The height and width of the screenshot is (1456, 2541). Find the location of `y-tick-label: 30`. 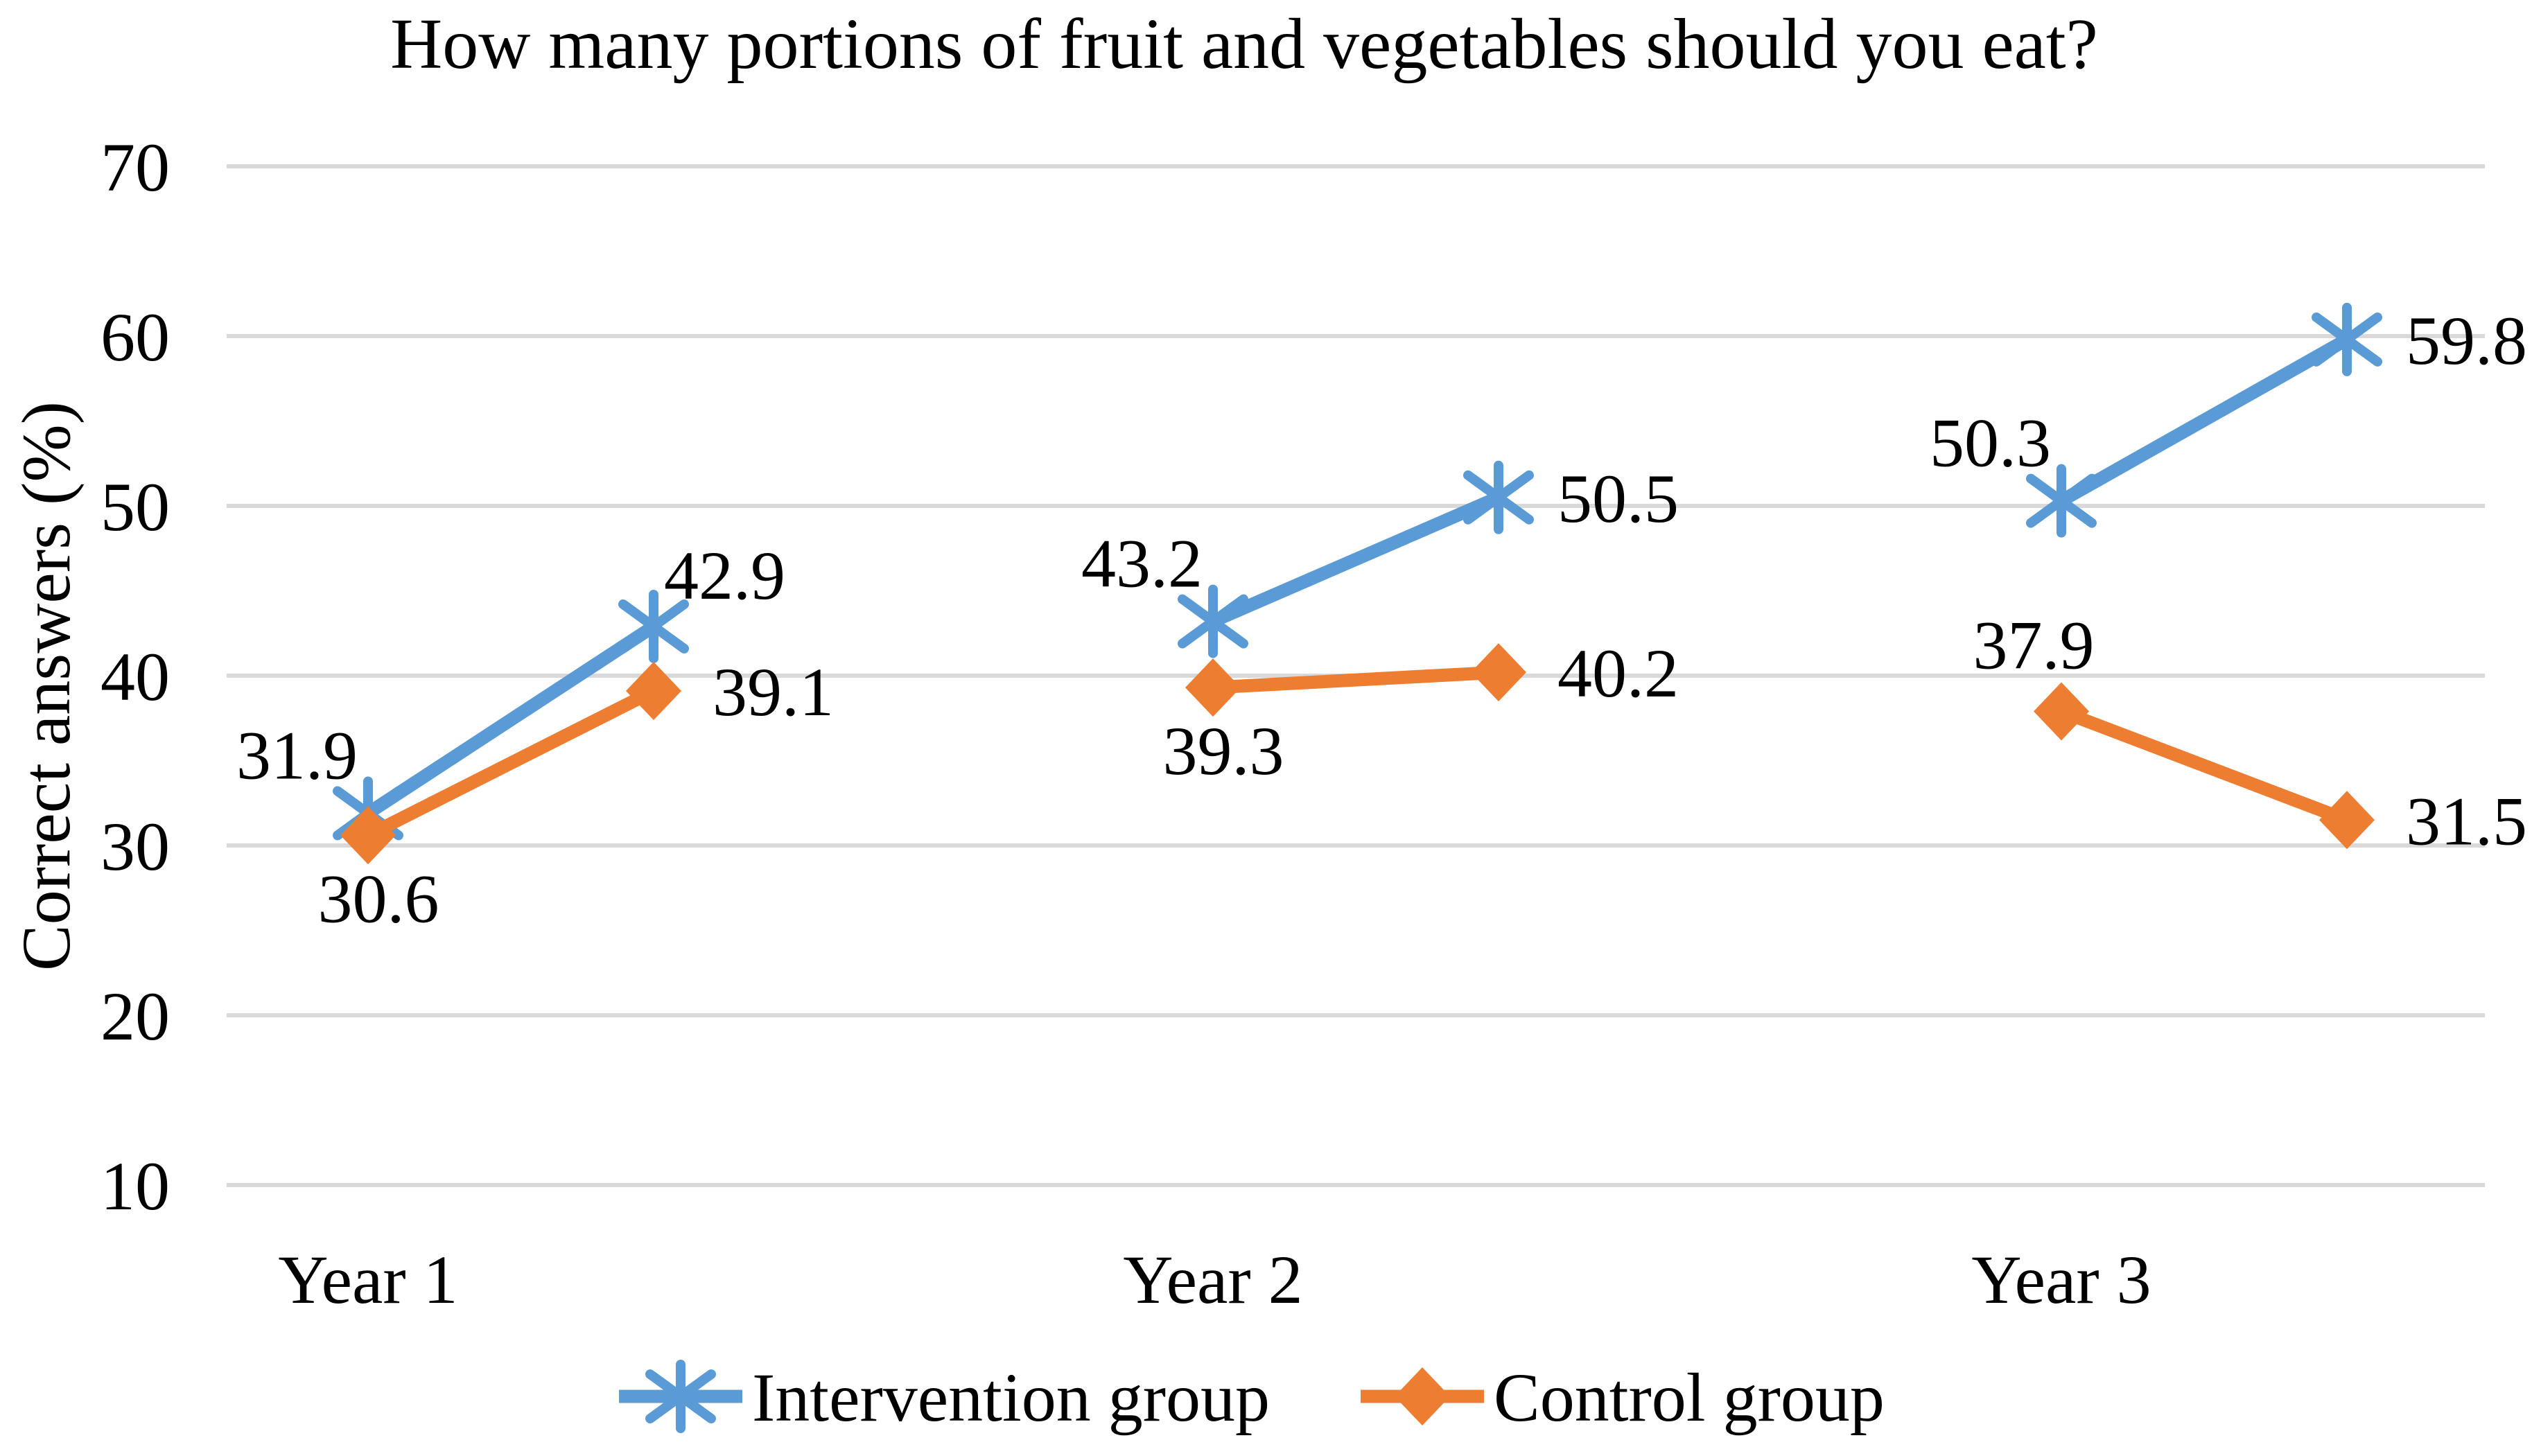

y-tick-label: 30 is located at coordinates (135, 847).